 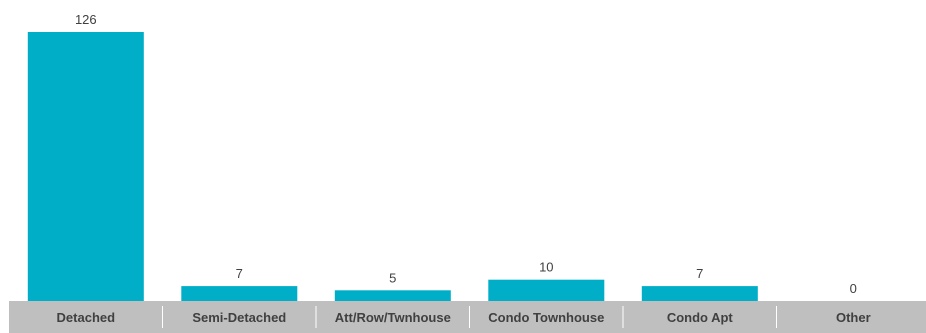 I want to click on value-label-other: 0, so click(x=853, y=288).